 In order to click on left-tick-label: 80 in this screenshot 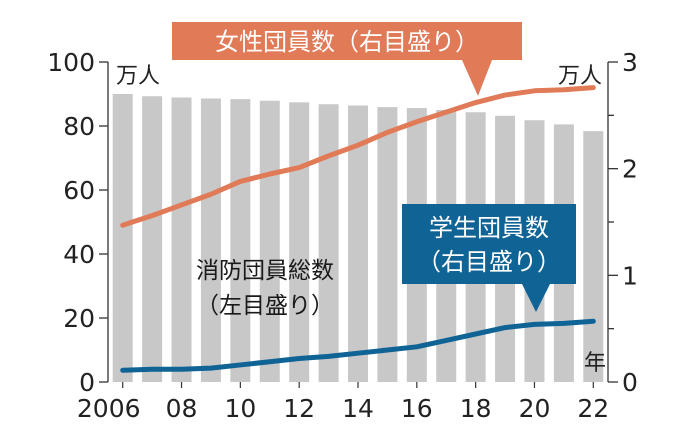, I will do `click(79, 126)`.